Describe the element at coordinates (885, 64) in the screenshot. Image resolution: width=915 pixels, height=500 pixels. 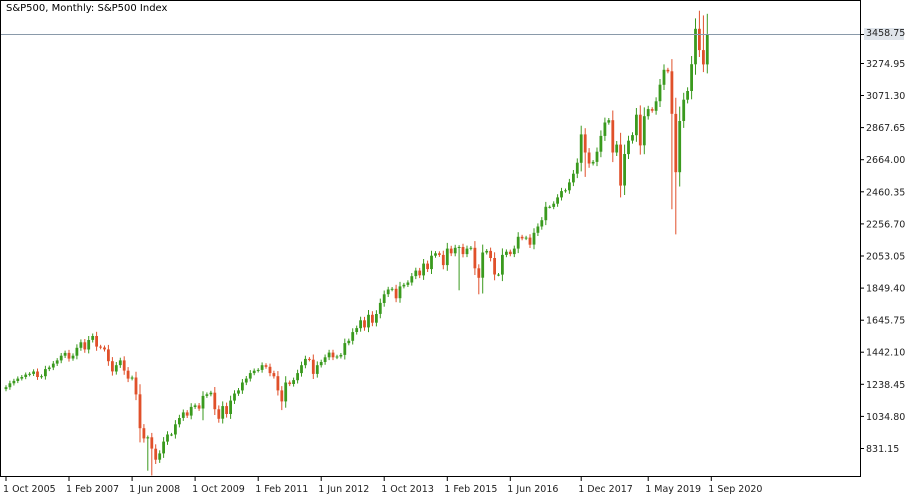
I see `price-tick-label: 3274.95` at that location.